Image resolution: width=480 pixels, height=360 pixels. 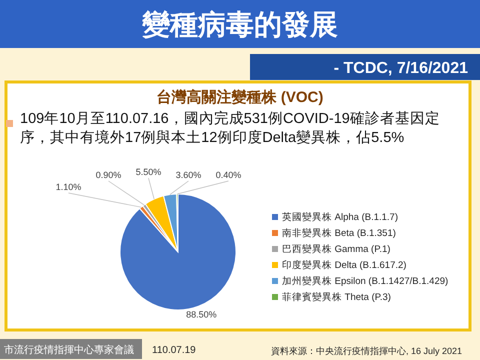 I want to click on text: 109年10月至110.07.16，國內完成531例COVID-19確診者基因定序，其中有境外17例與本土12例印度Delta變異株，佔5.5%, so click(x=230, y=129).